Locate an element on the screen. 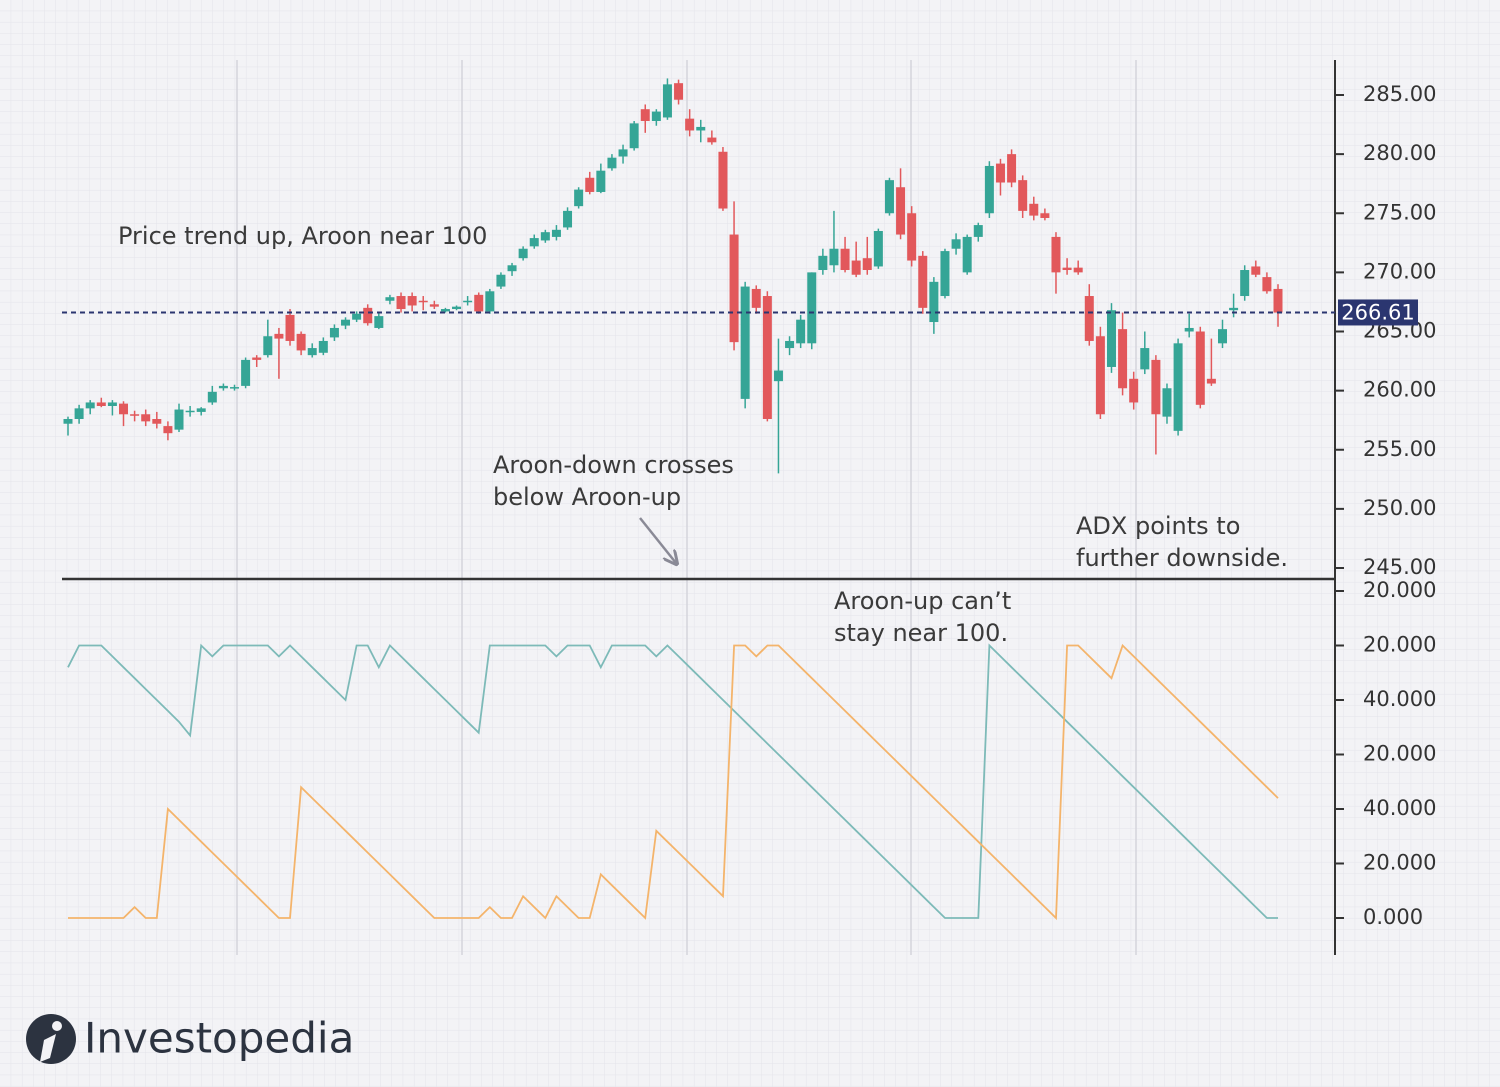  annotation: ADX points to is located at coordinates (1158, 526).